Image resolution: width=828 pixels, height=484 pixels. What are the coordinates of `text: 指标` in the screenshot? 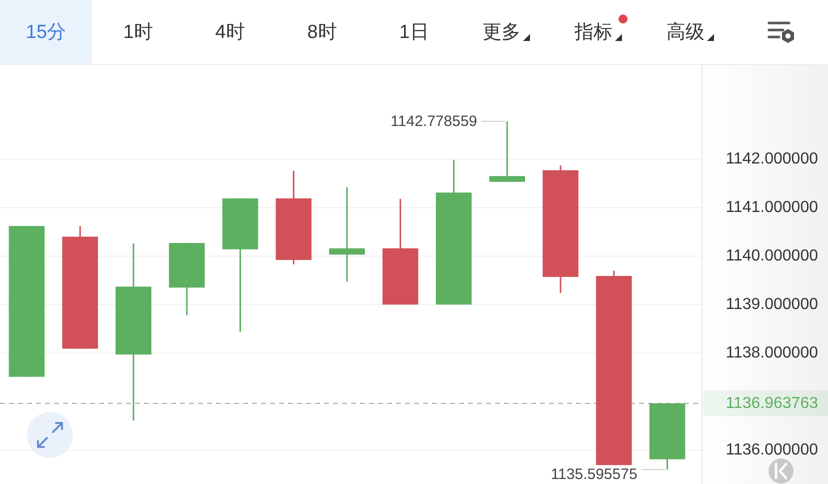 It's located at (593, 32).